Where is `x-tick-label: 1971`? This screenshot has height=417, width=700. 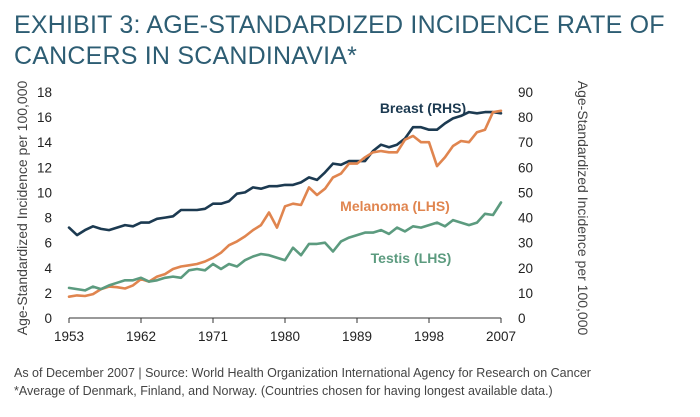 x-tick-label: 1971 is located at coordinates (213, 336).